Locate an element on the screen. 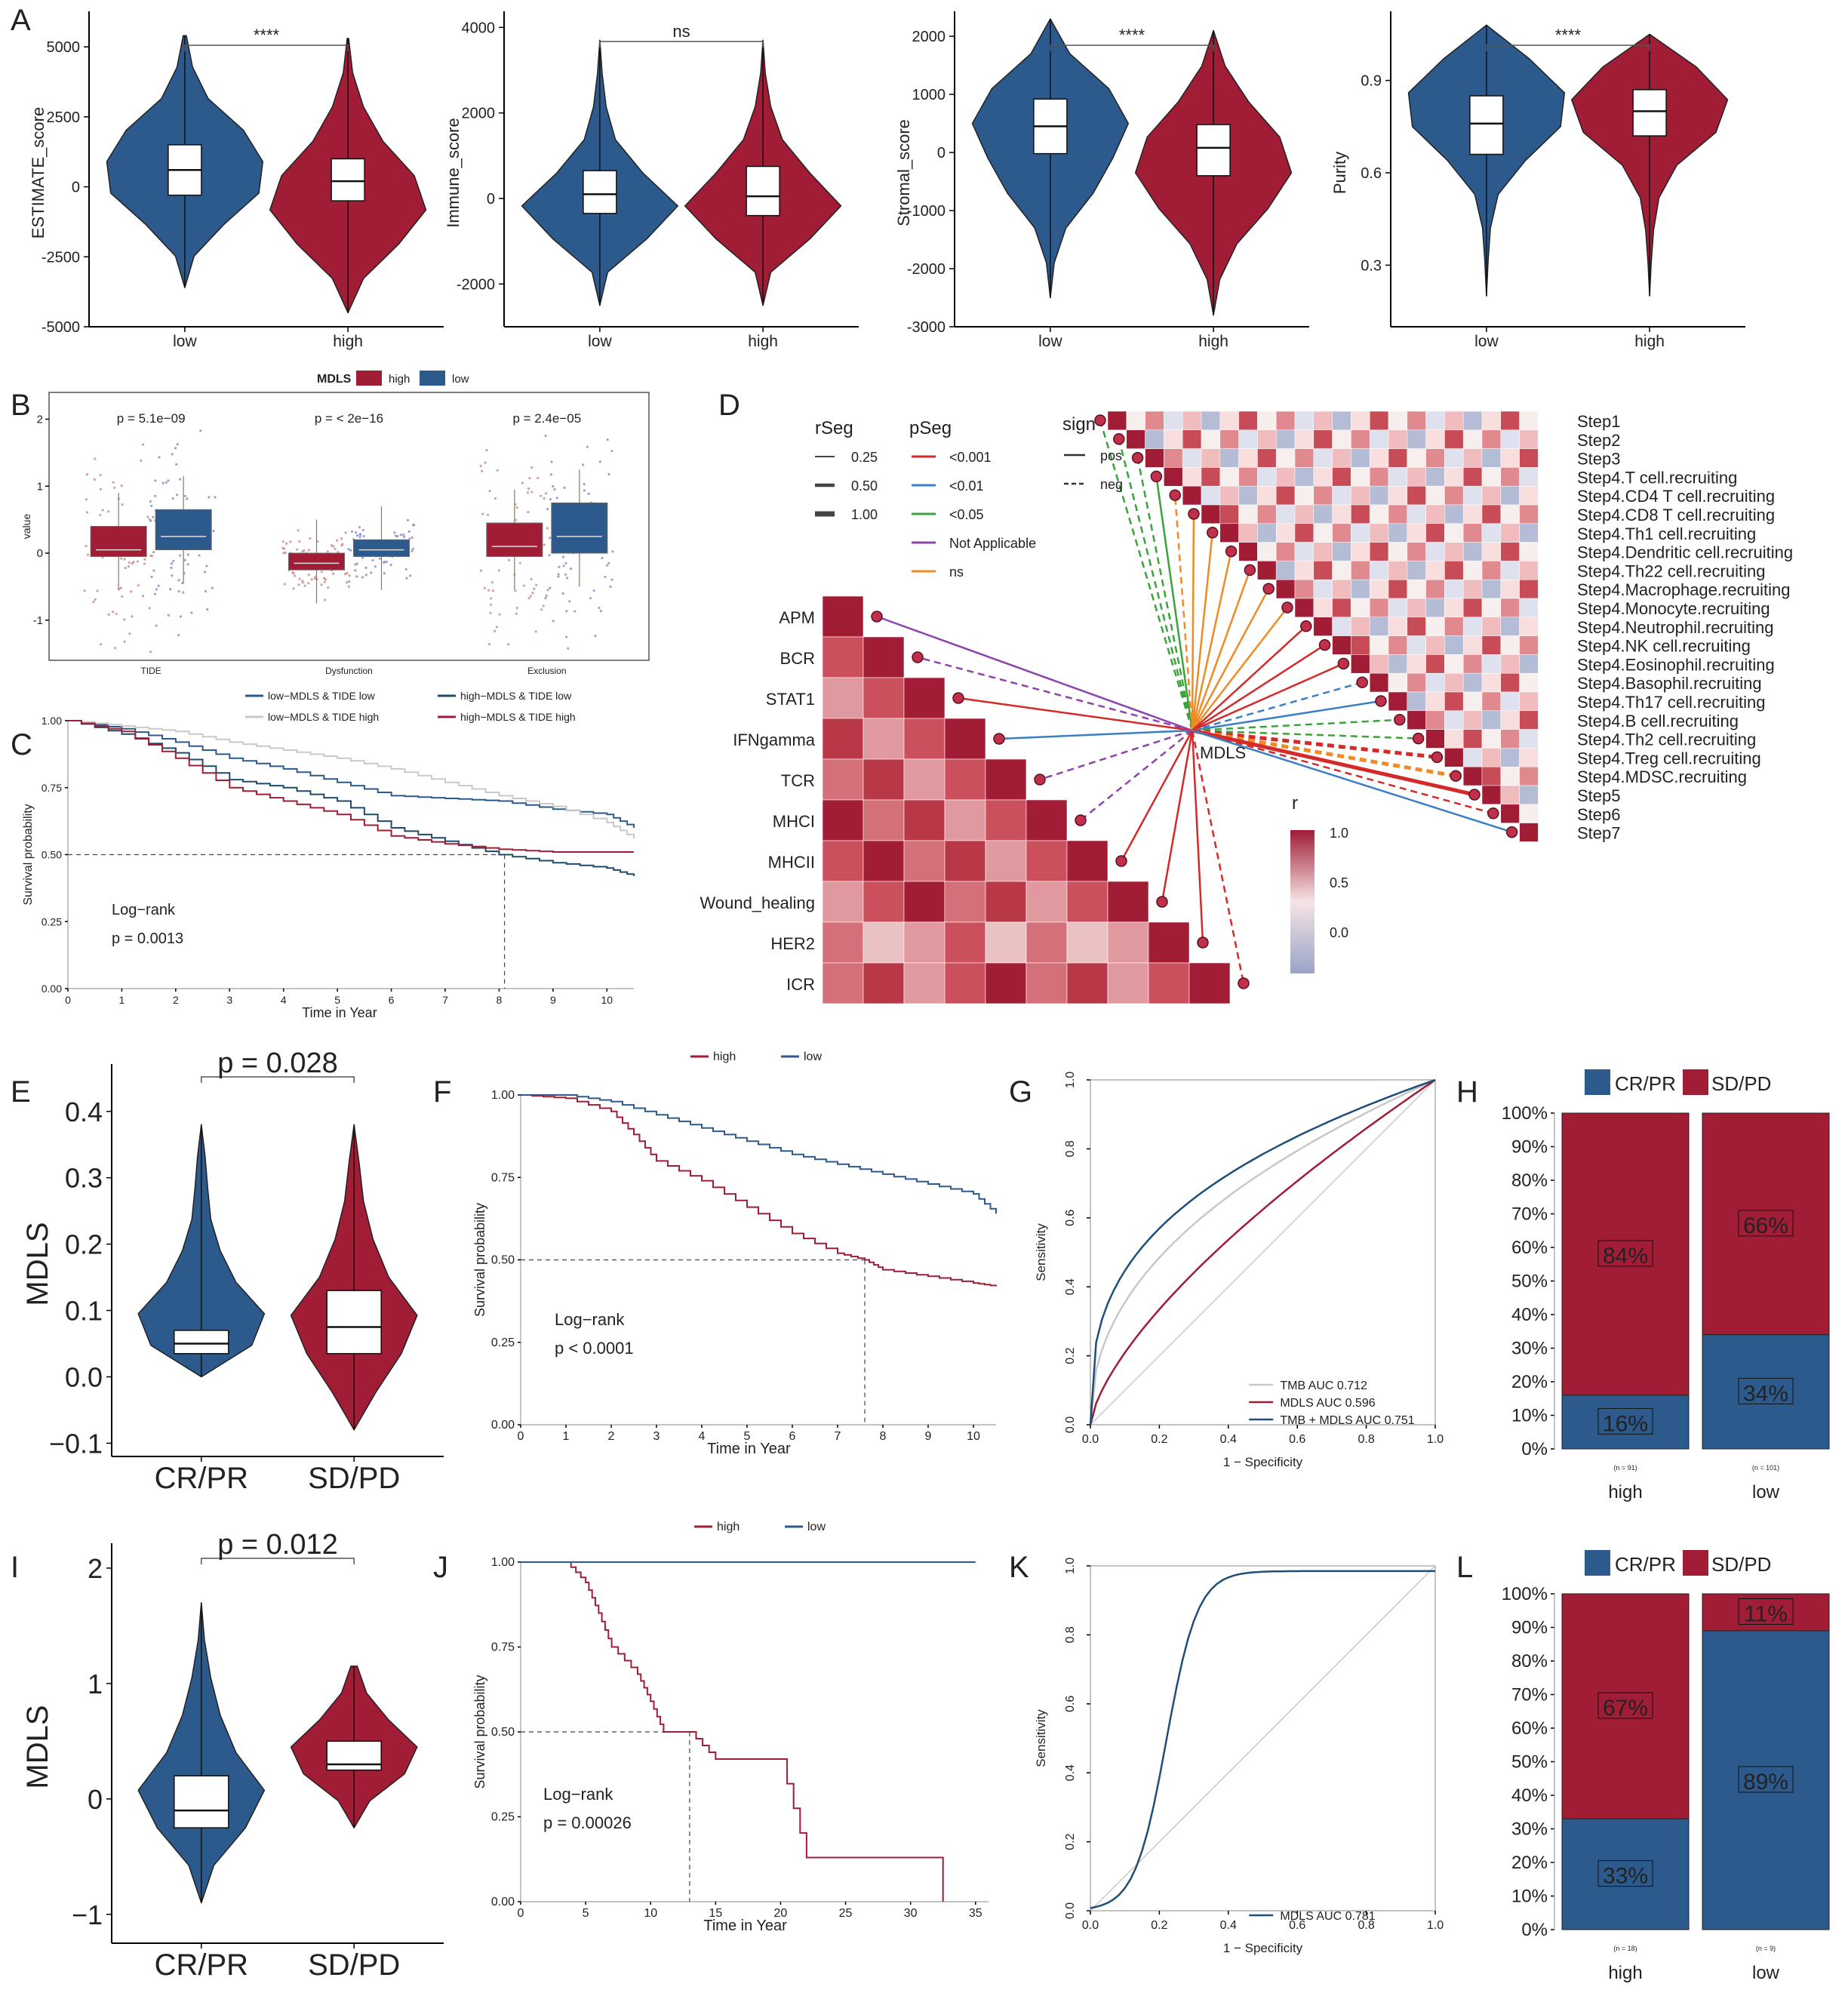  legend-label: low−MDLS & TIDE low is located at coordinates (322, 696).